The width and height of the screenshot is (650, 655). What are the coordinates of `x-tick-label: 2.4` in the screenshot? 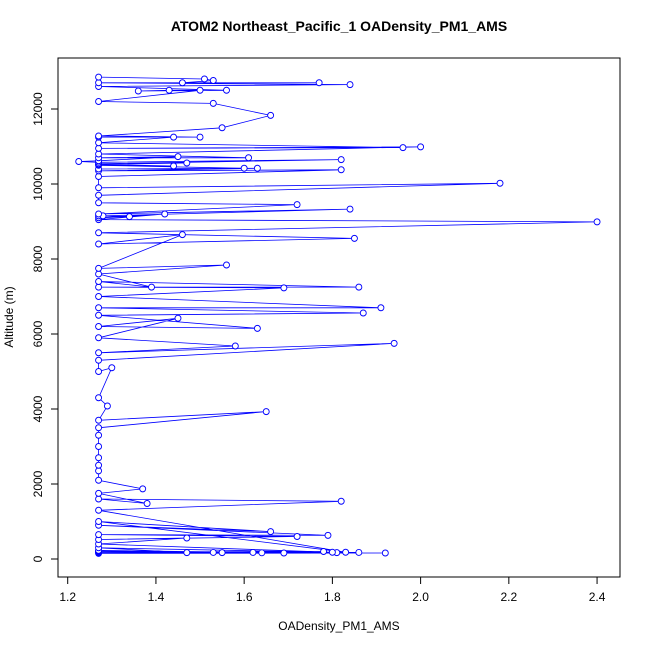 It's located at (597, 597).